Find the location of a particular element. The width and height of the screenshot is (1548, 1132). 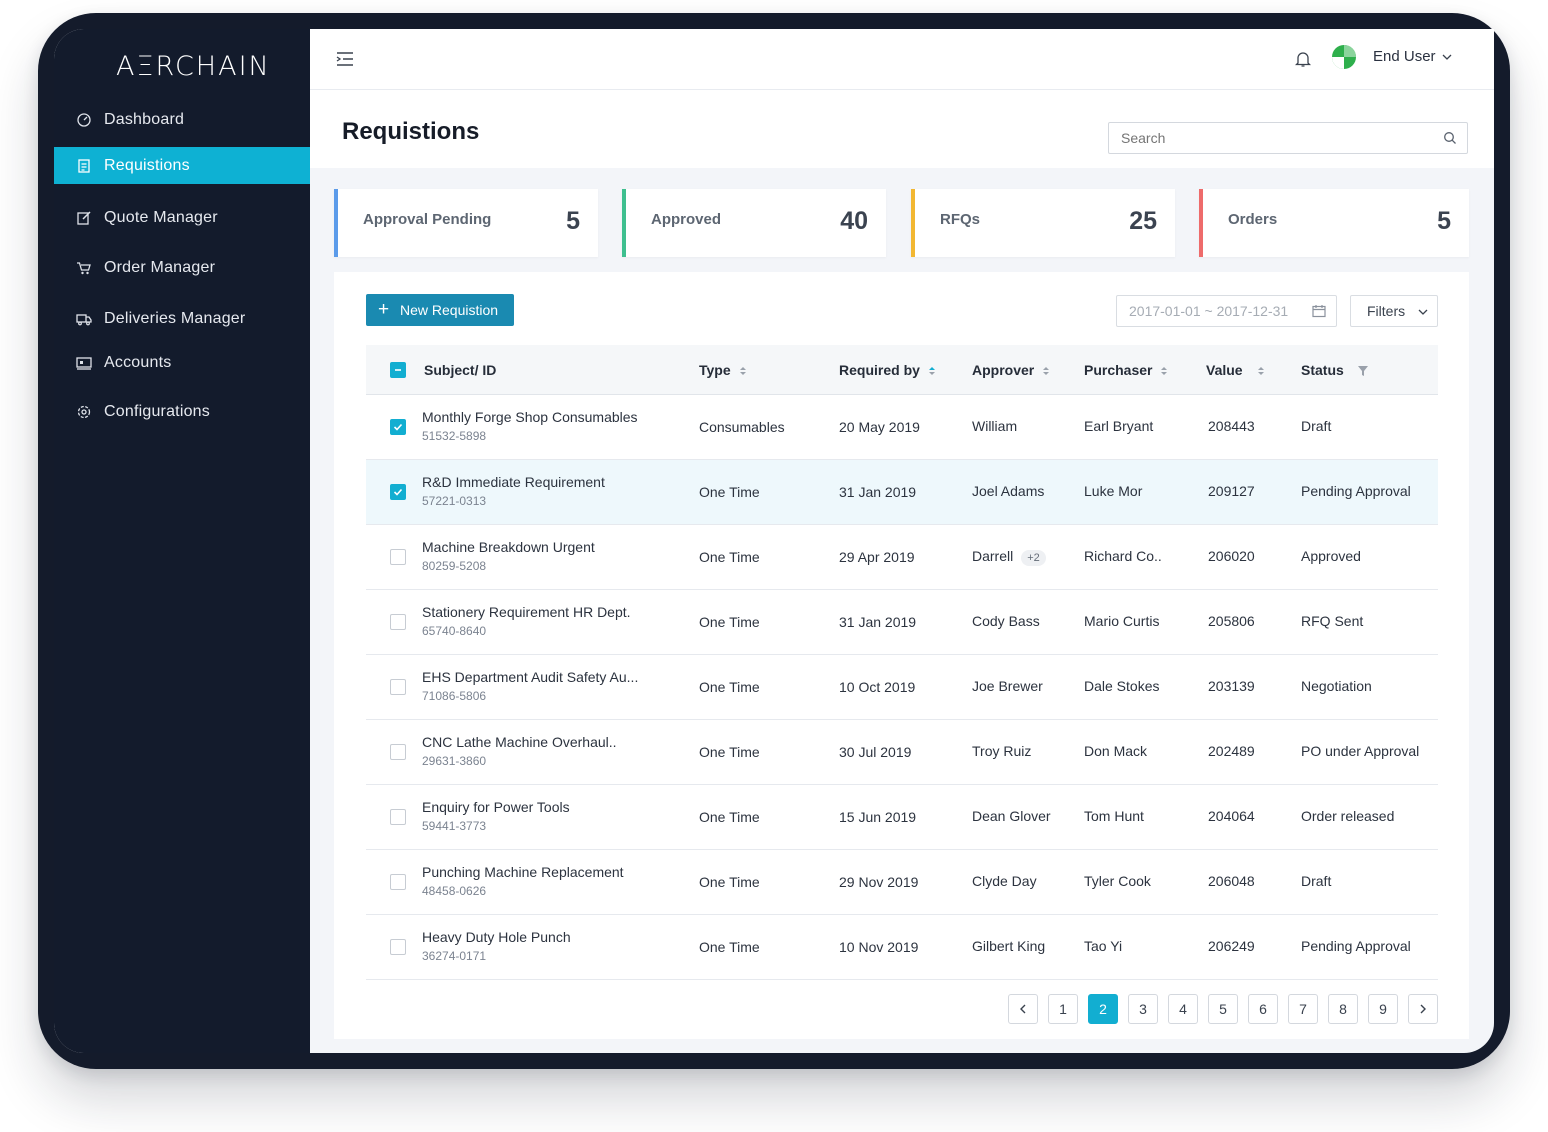

sidebar-item-quote-manager: Quote Manager is located at coordinates (182, 217).